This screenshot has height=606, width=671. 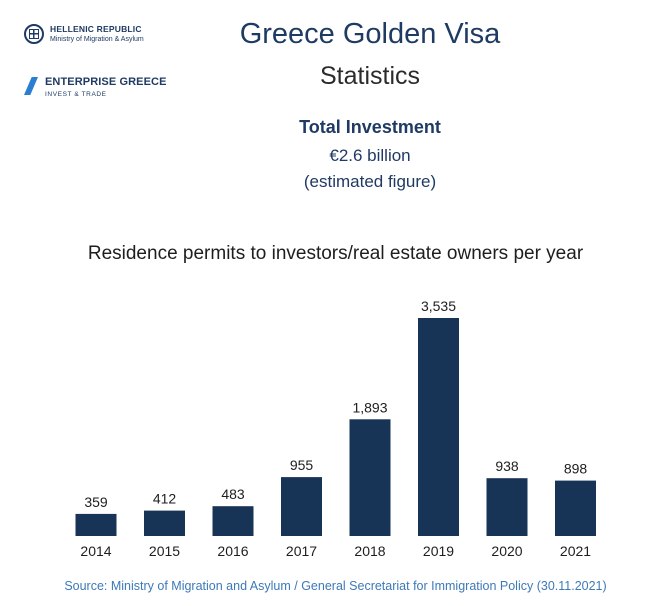 What do you see at coordinates (576, 469) in the screenshot?
I see `value-label-2021: 898` at bounding box center [576, 469].